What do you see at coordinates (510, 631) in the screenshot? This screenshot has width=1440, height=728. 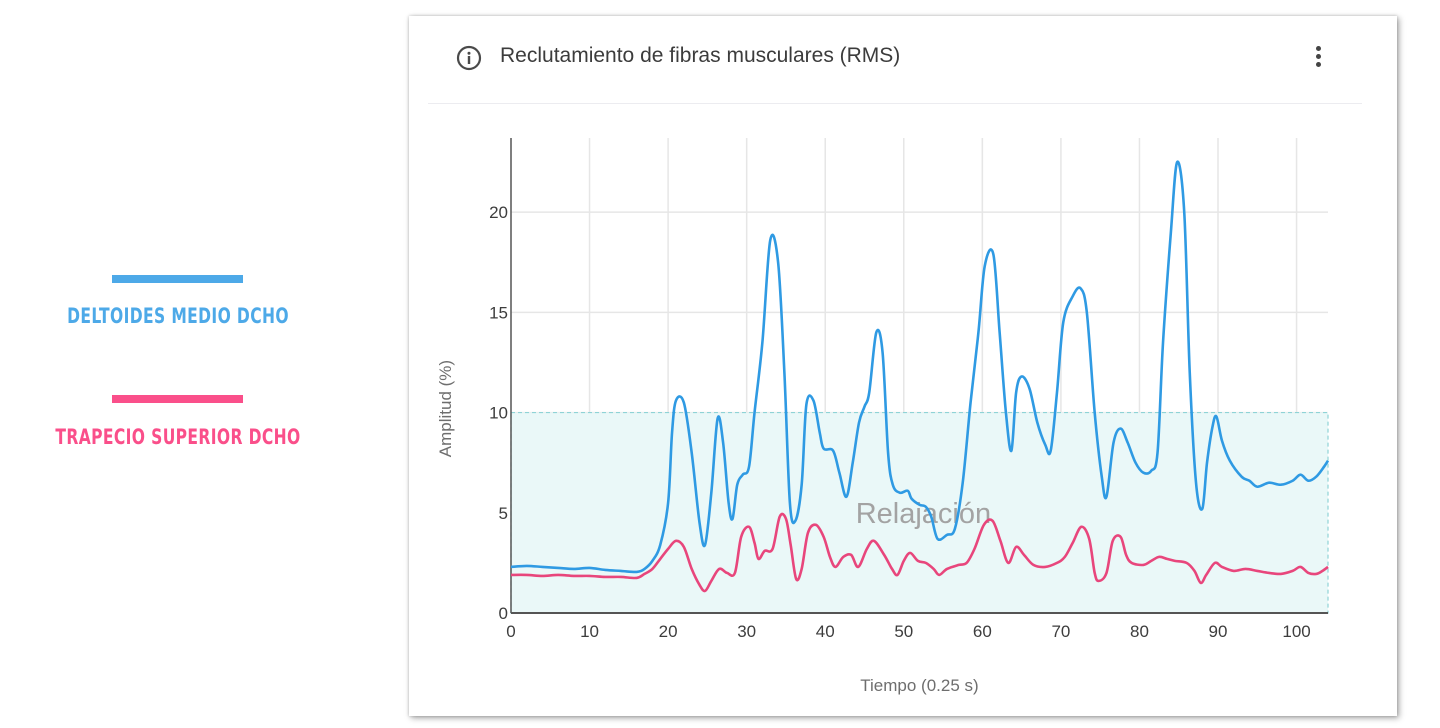 I see `x-tick-label: 0` at bounding box center [510, 631].